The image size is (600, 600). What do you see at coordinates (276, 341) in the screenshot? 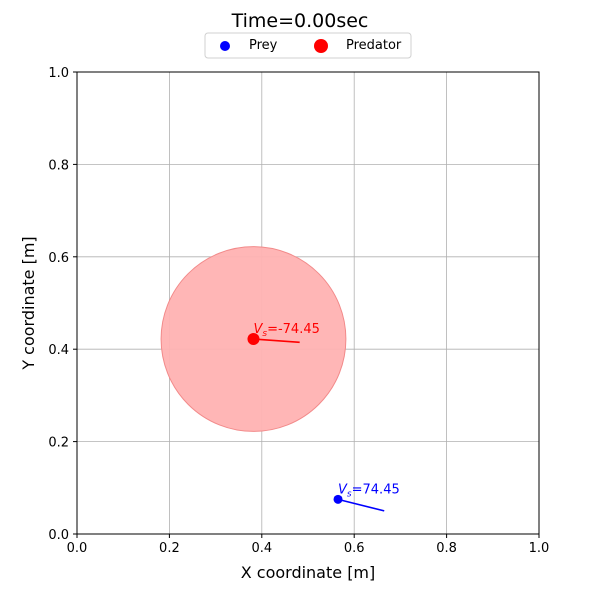
I see `predator-velocity-line` at bounding box center [276, 341].